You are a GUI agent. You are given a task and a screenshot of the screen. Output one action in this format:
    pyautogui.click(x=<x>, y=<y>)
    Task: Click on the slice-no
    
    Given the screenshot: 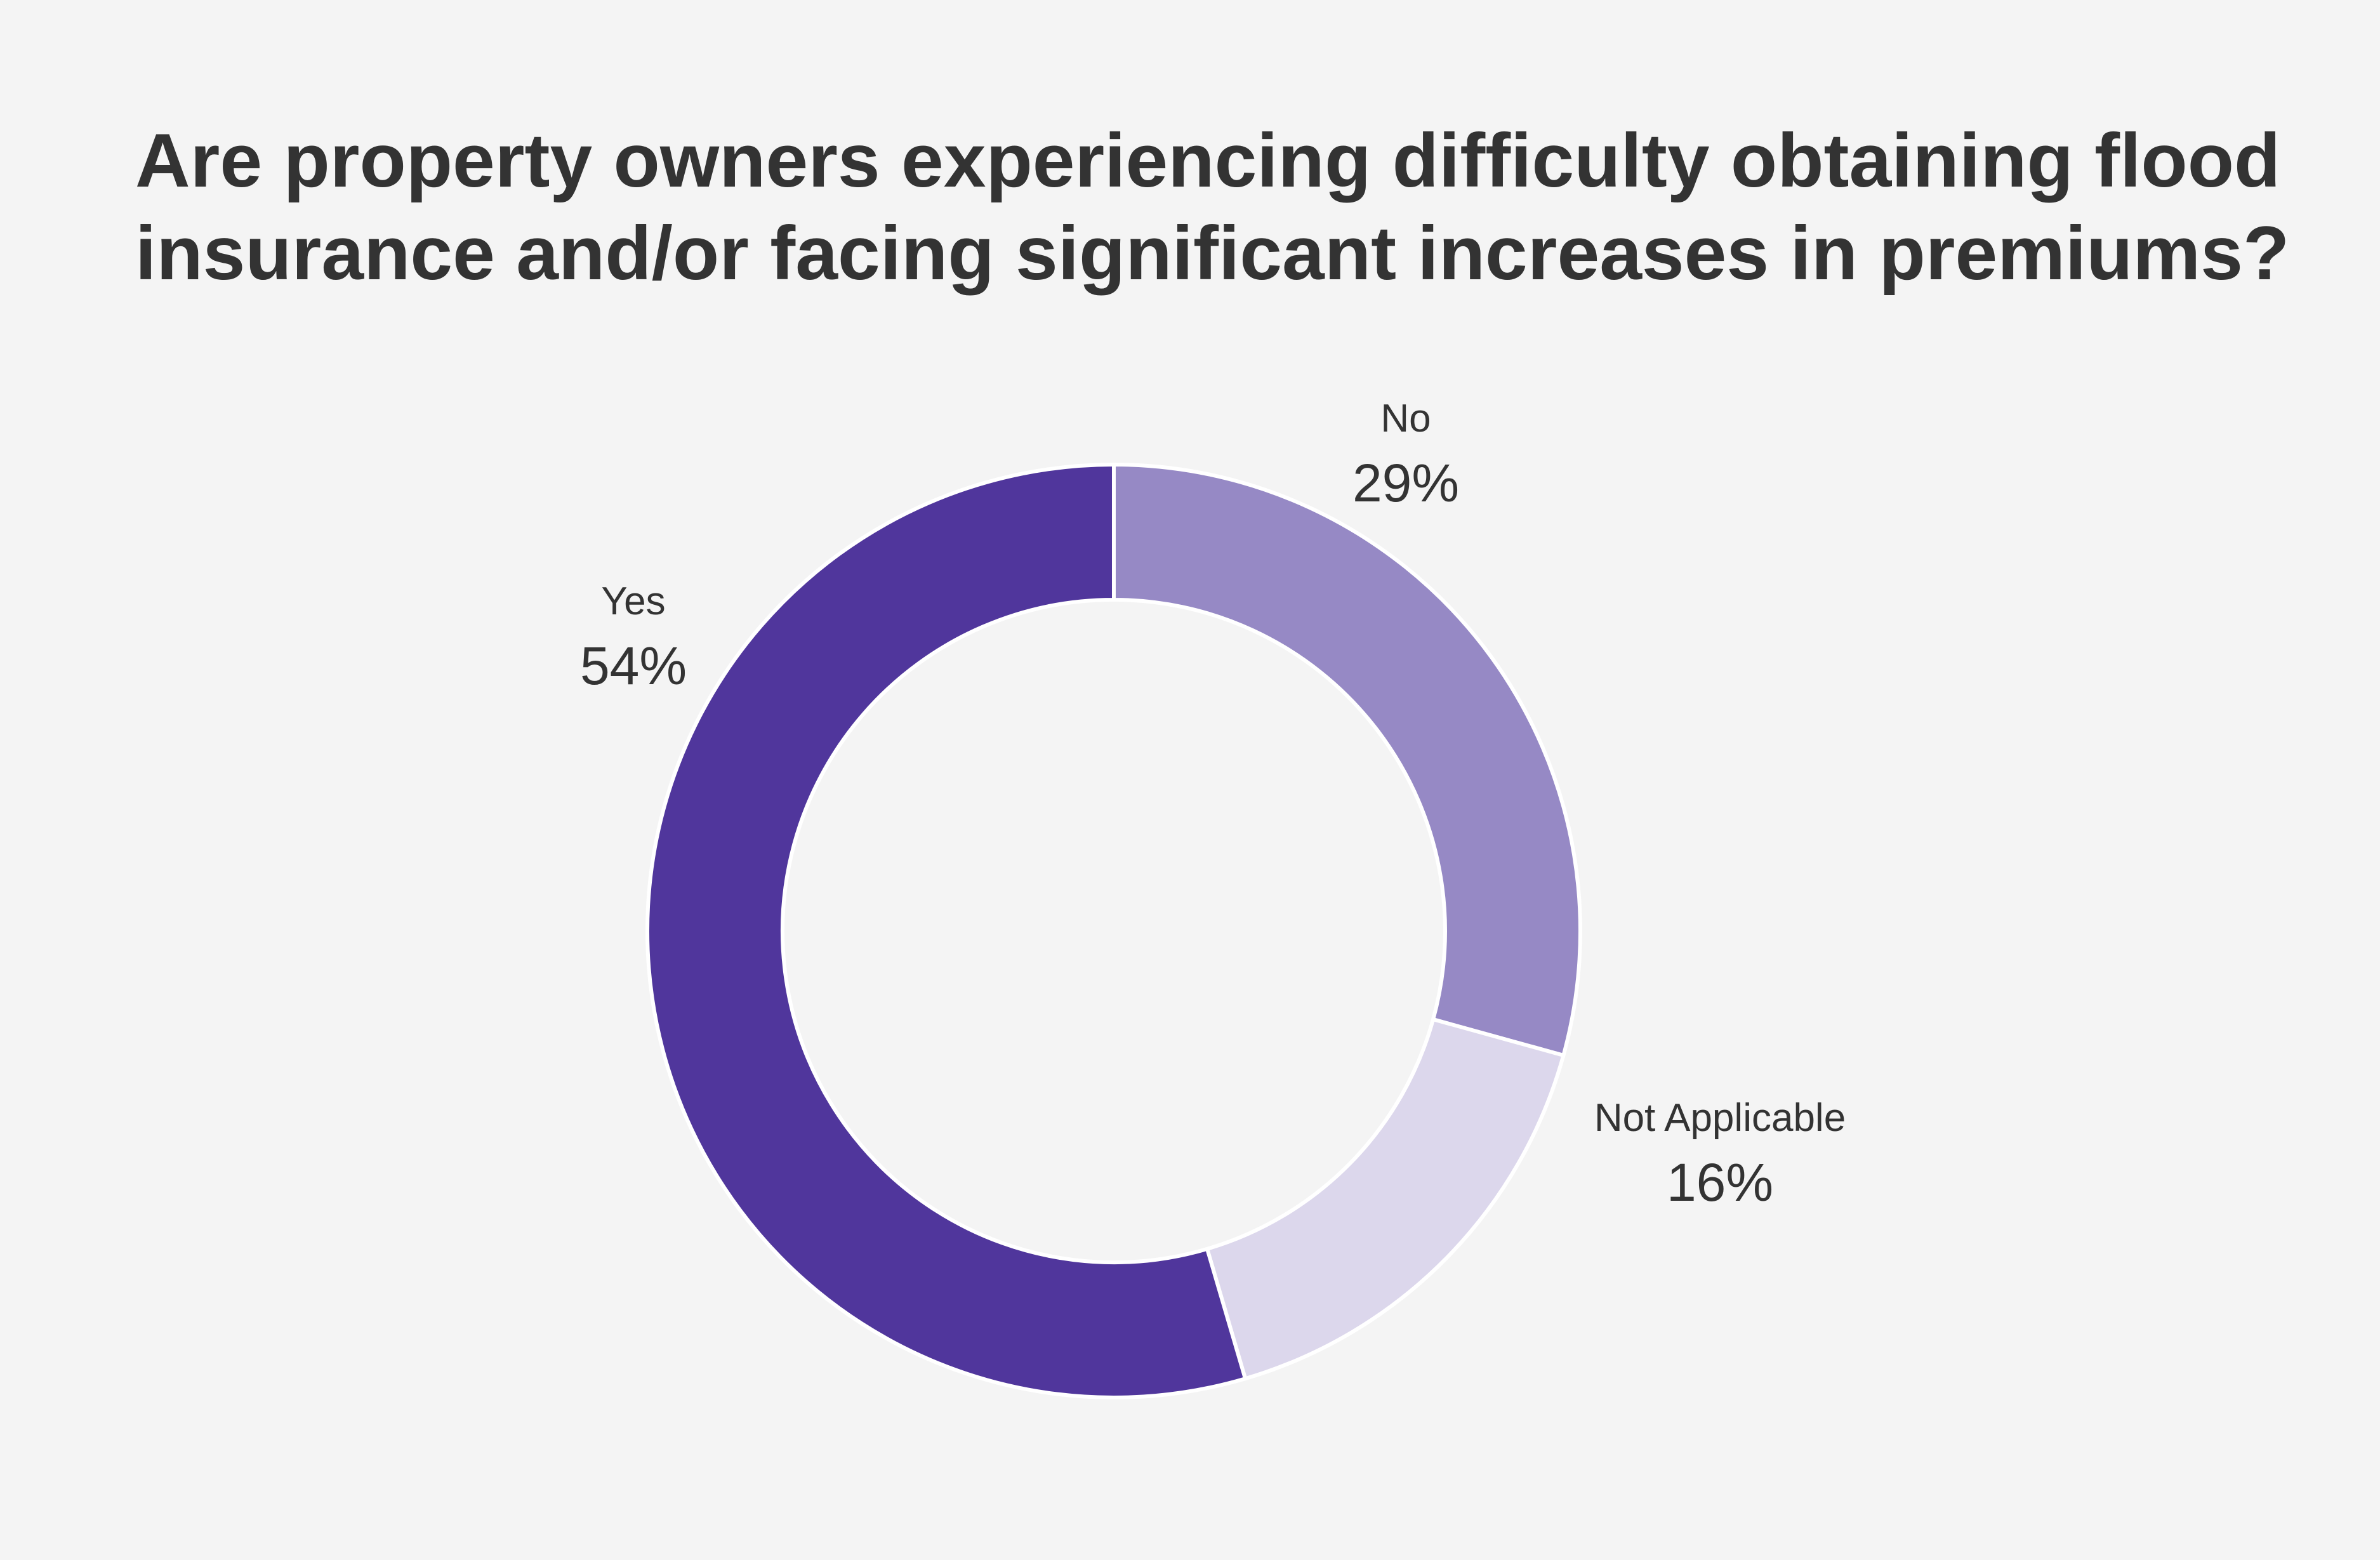 What is the action you would take?
    pyautogui.click(x=1347, y=760)
    